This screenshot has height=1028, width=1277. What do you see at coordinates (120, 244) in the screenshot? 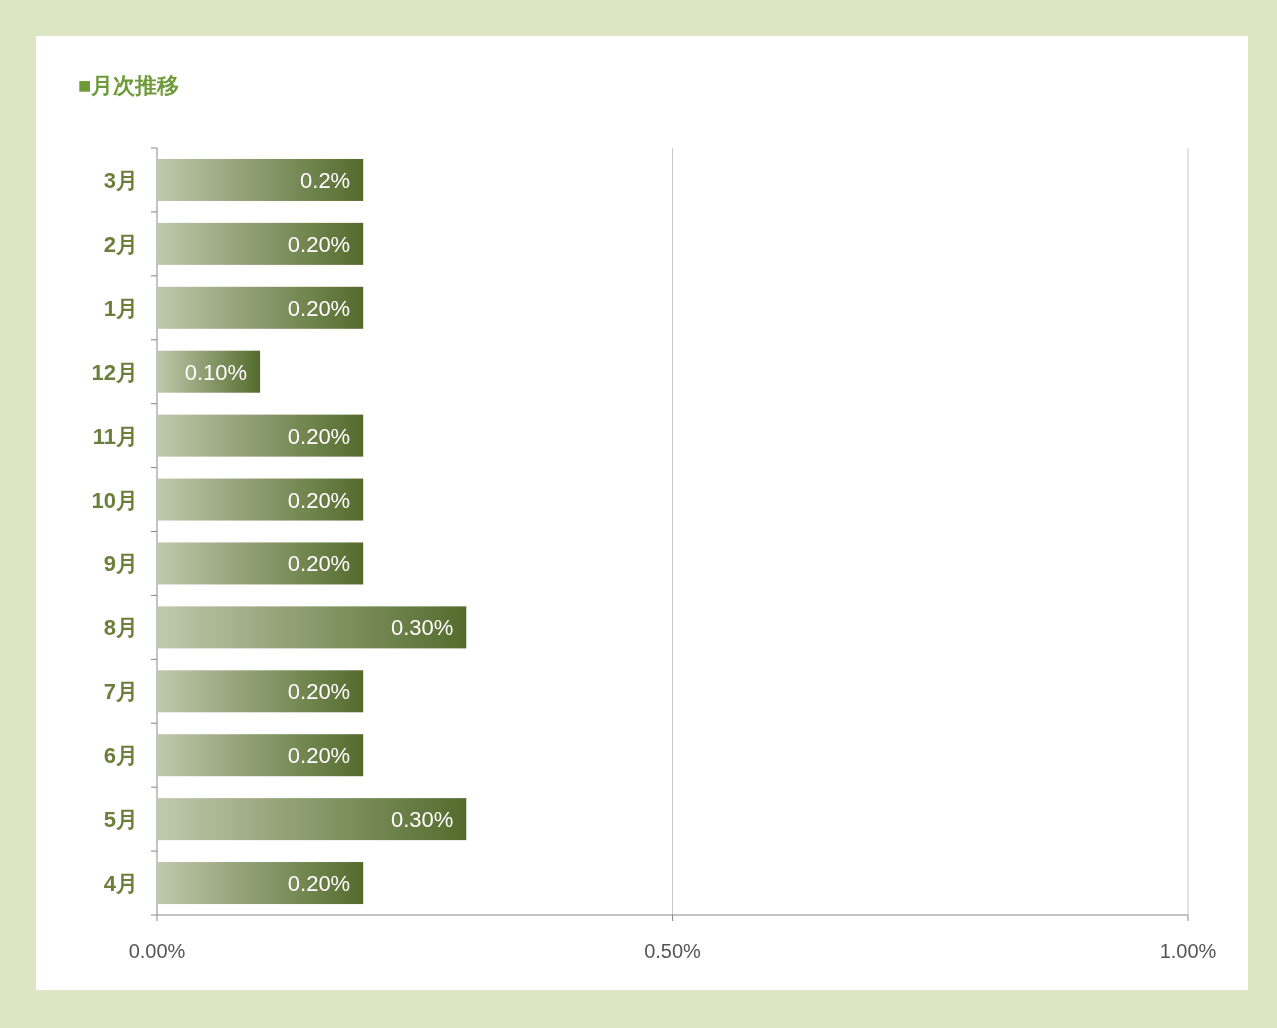
I see `y-tick-label: 2月` at bounding box center [120, 244].